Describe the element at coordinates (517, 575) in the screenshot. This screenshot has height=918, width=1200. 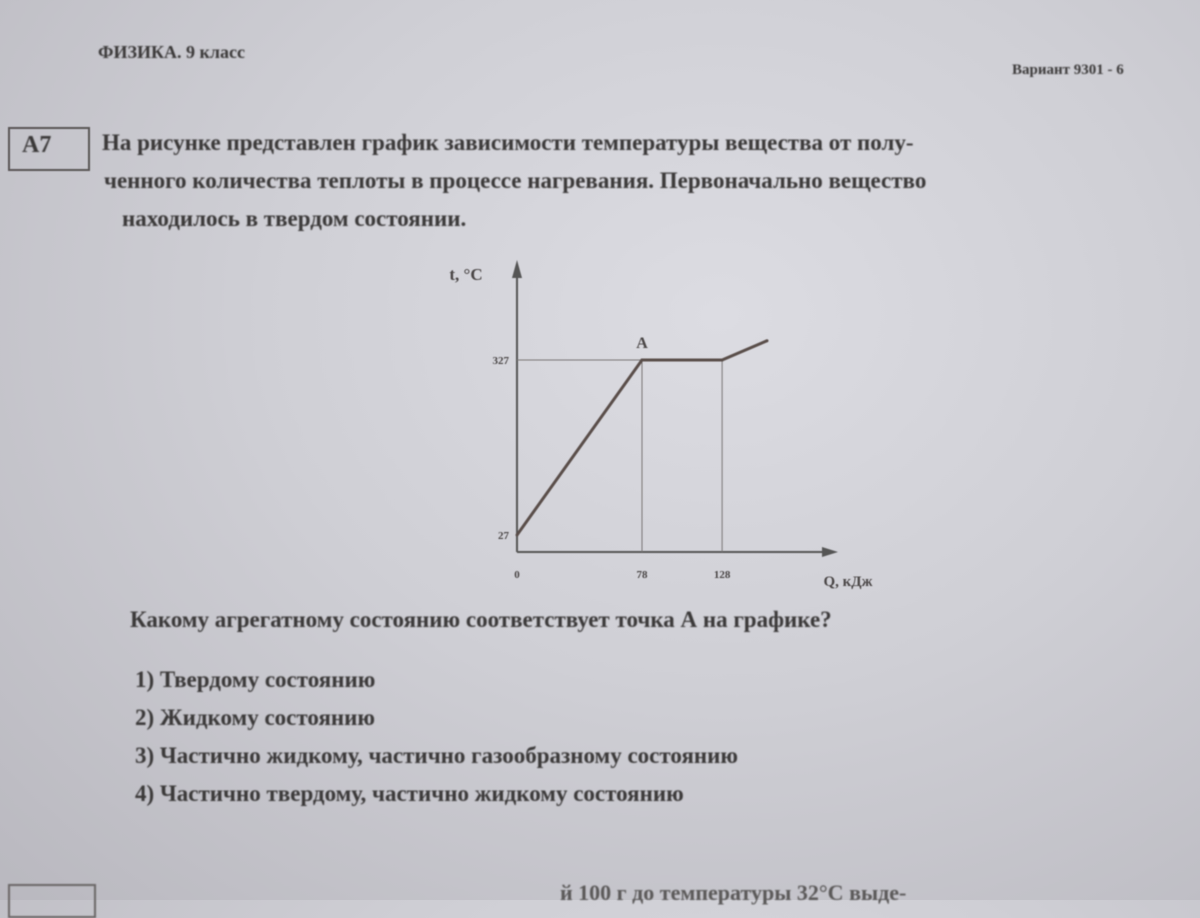
I see `x-tick-label: 0` at that location.